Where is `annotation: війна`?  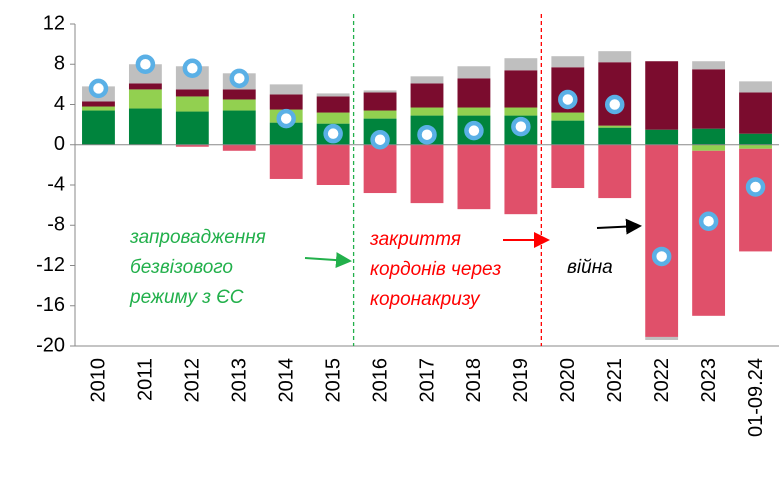 annotation: війна is located at coordinates (590, 267).